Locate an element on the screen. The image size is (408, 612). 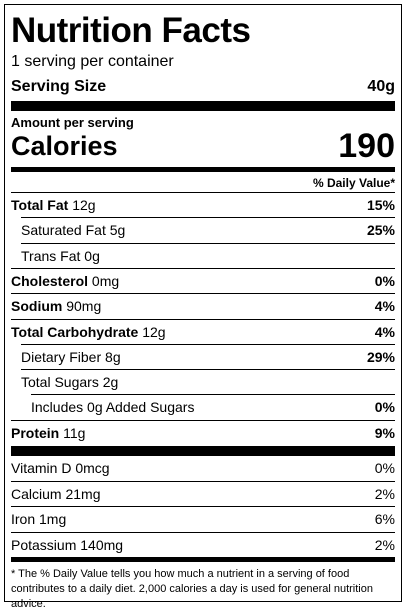
calories-label: Calories is located at coordinates (64, 146).